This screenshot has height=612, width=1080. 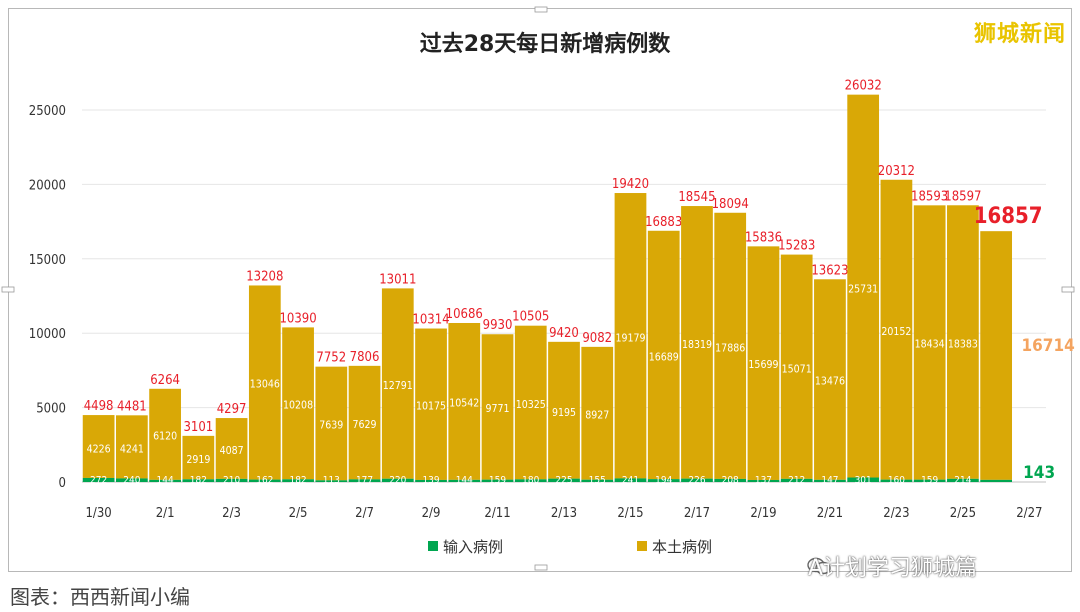 I want to click on local-value-label: 20152, so click(x=896, y=332).